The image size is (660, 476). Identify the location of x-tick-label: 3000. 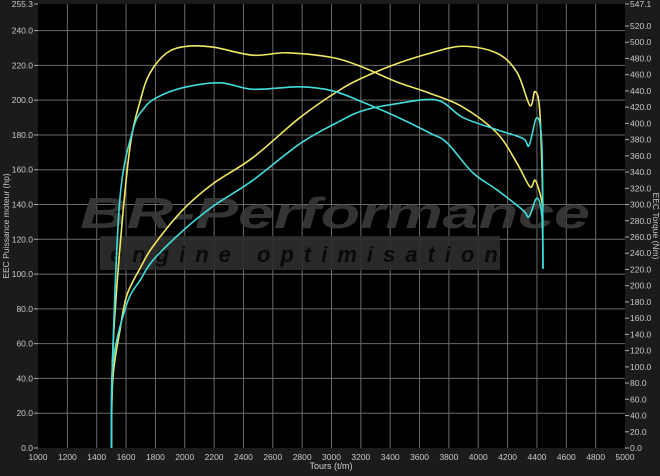
(331, 457).